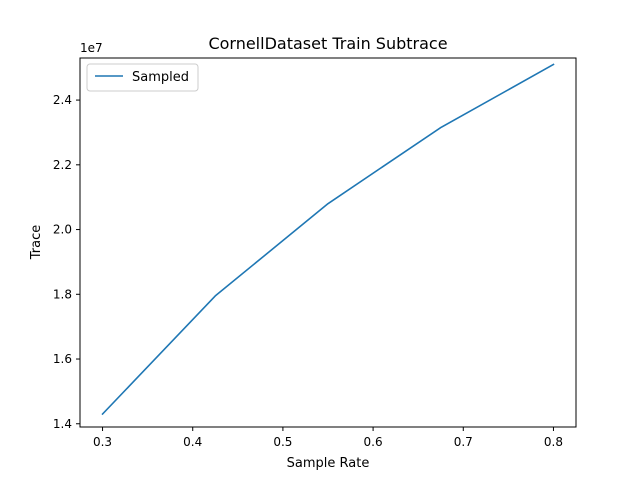 This screenshot has height=484, width=640. I want to click on y-axis-label: Trace, so click(36, 243).